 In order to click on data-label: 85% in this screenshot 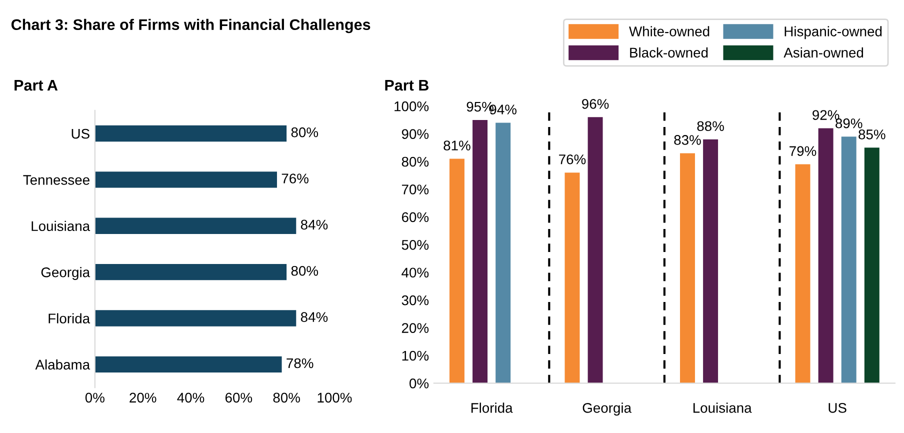, I will do `click(872, 135)`.